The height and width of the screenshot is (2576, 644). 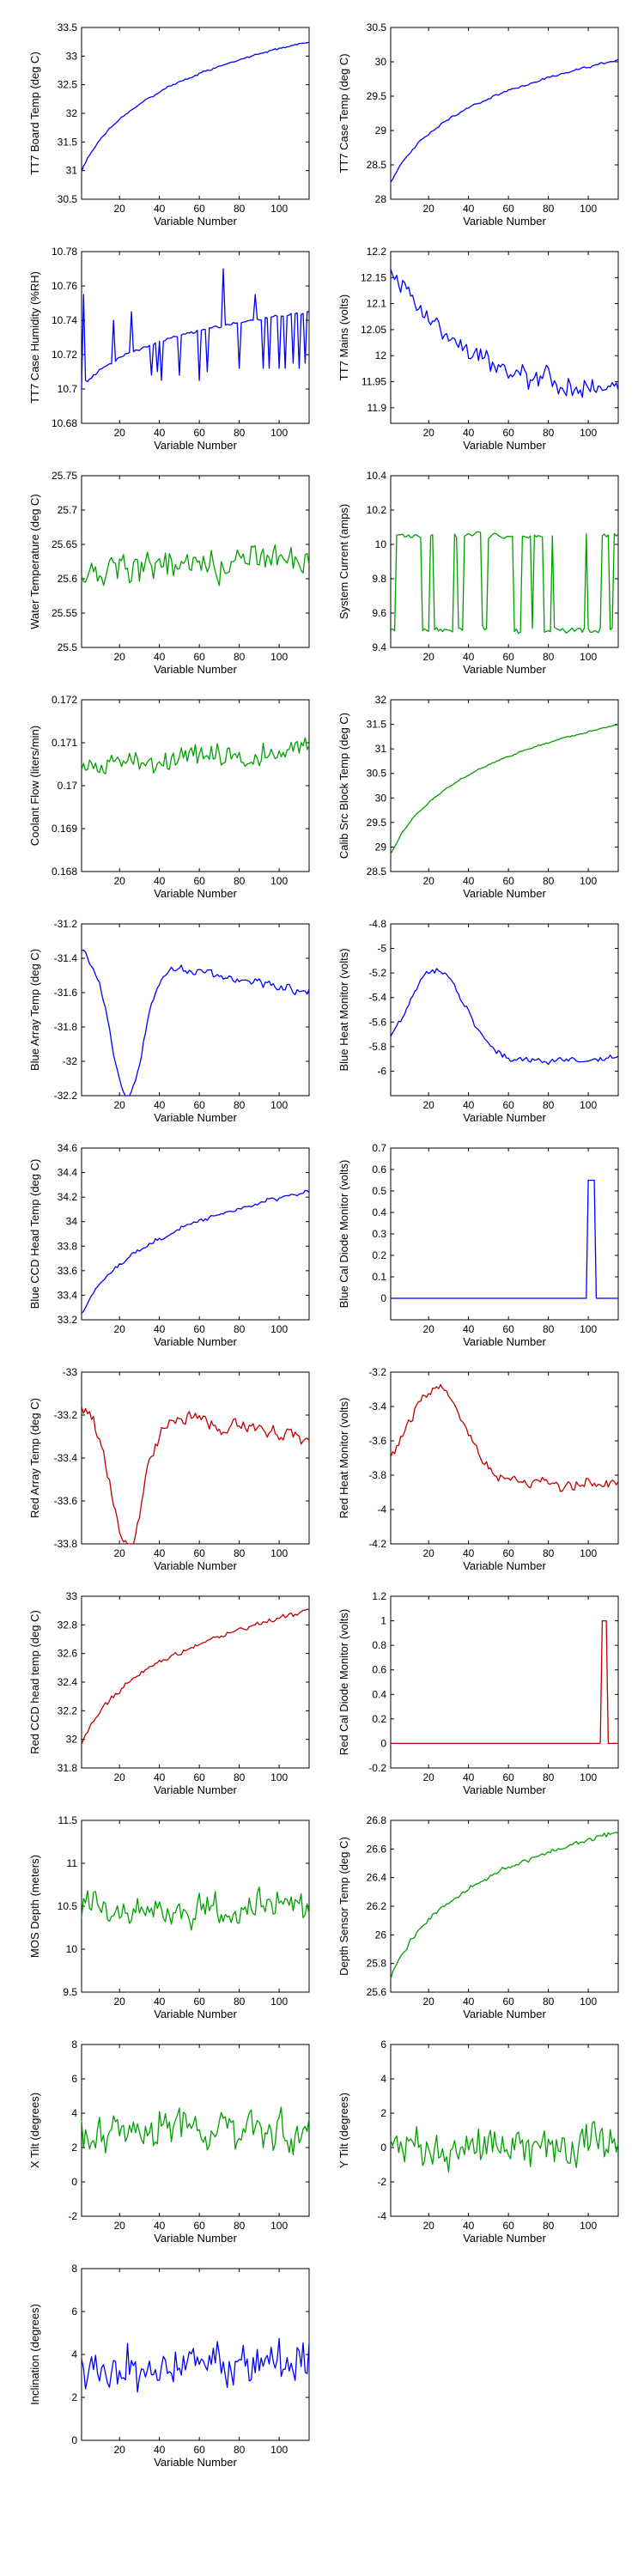 I want to click on y-tick-label: 9.4, so click(x=379, y=647).